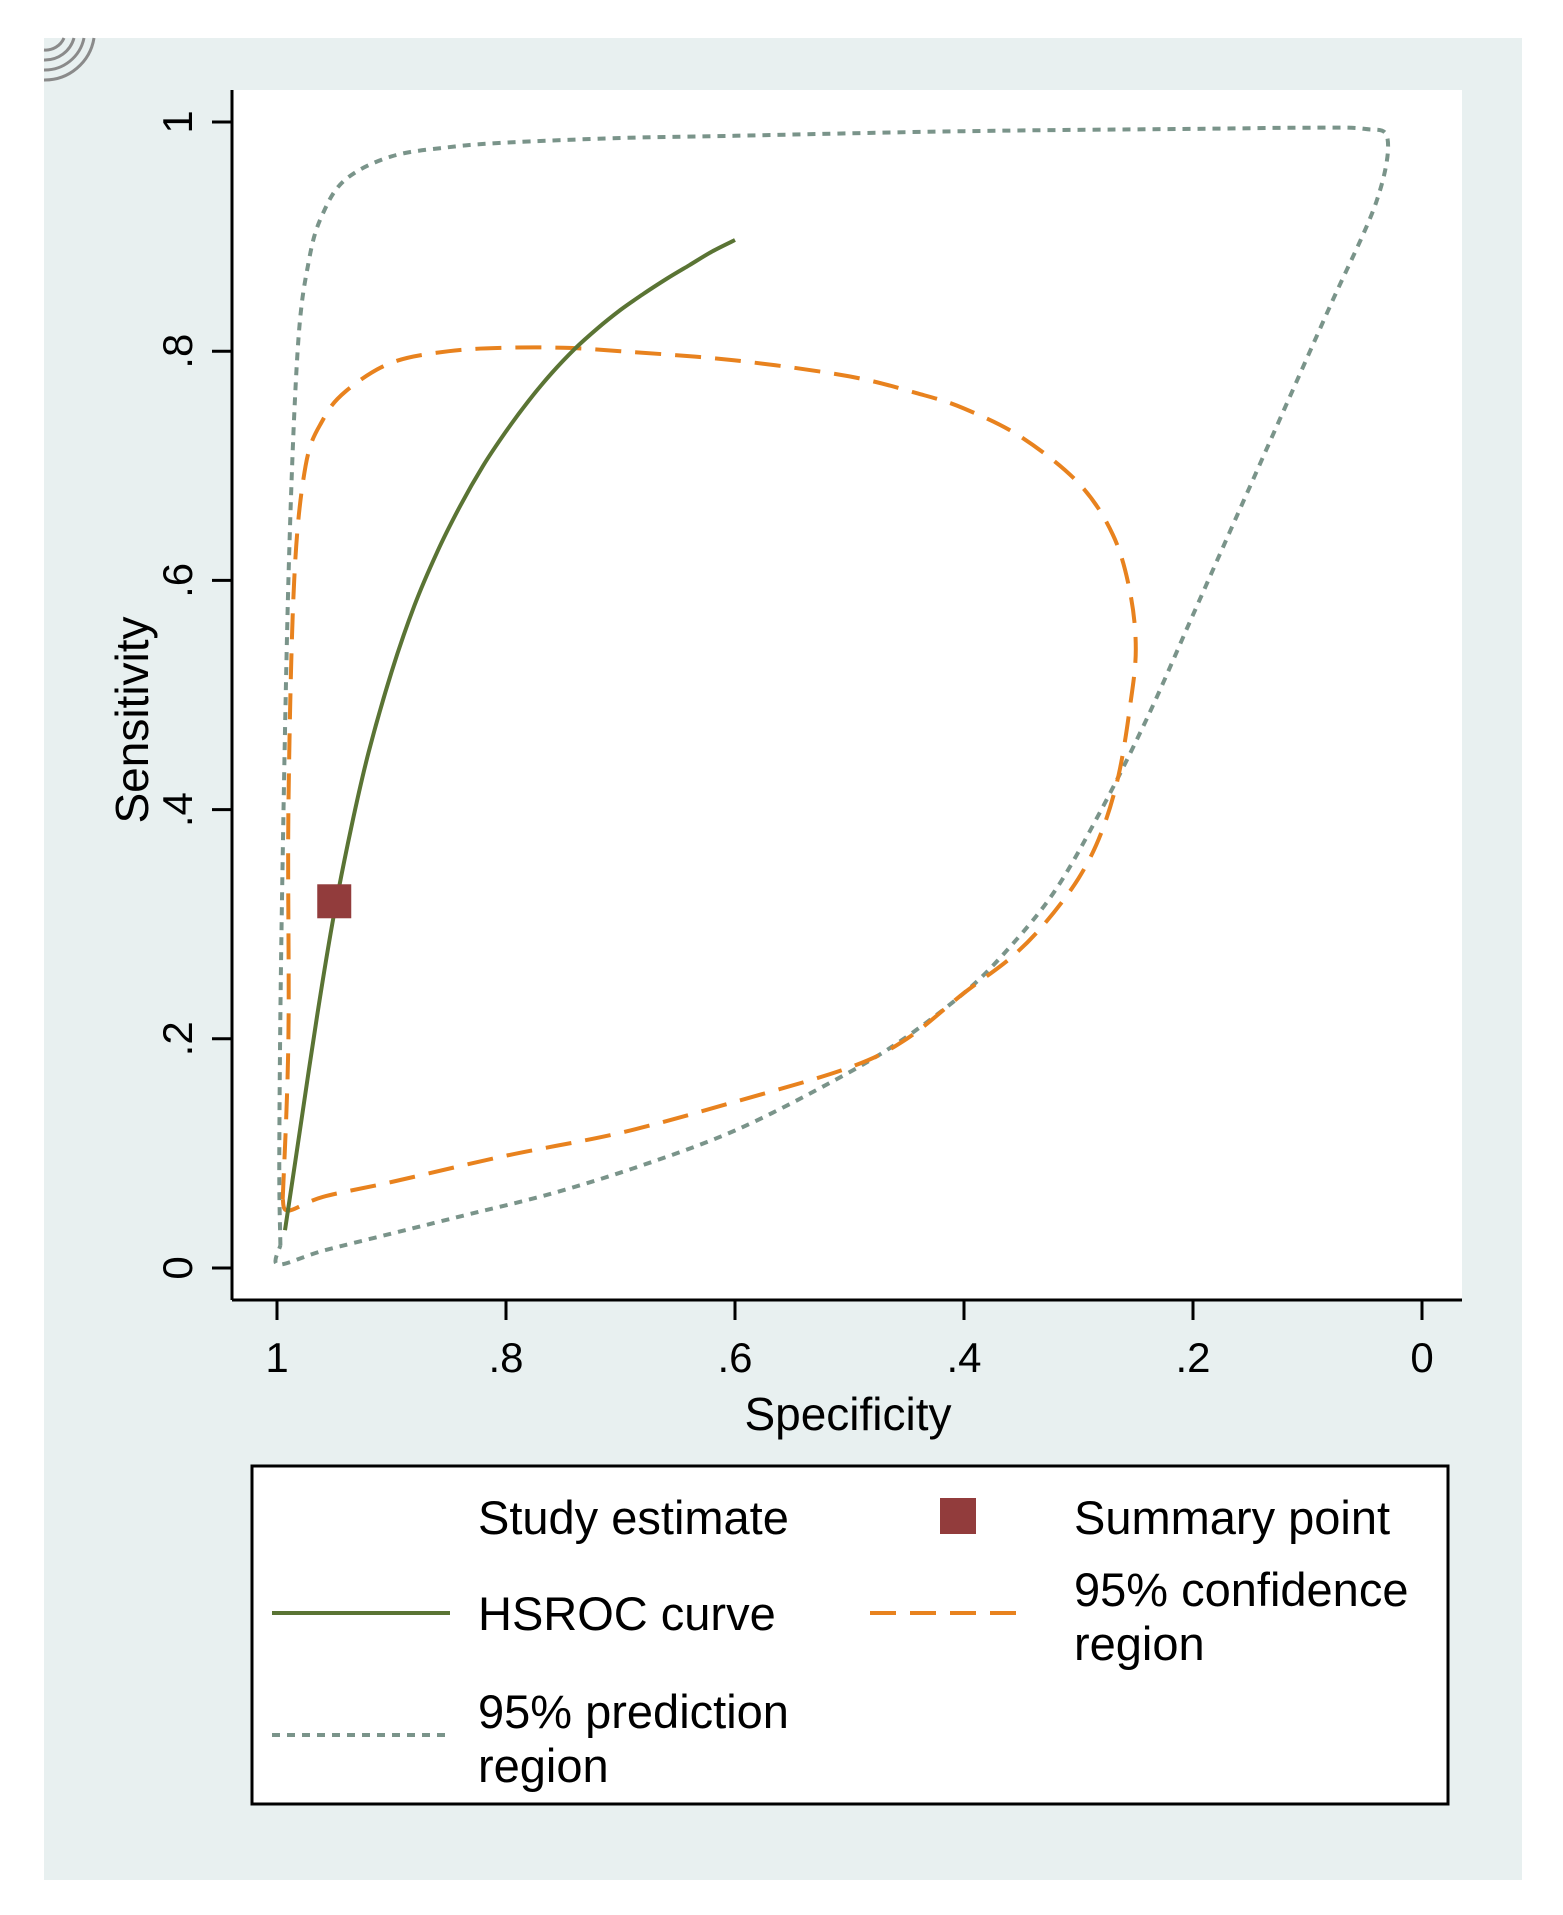  I want to click on x-axis-title: Specificity, so click(847, 1414).